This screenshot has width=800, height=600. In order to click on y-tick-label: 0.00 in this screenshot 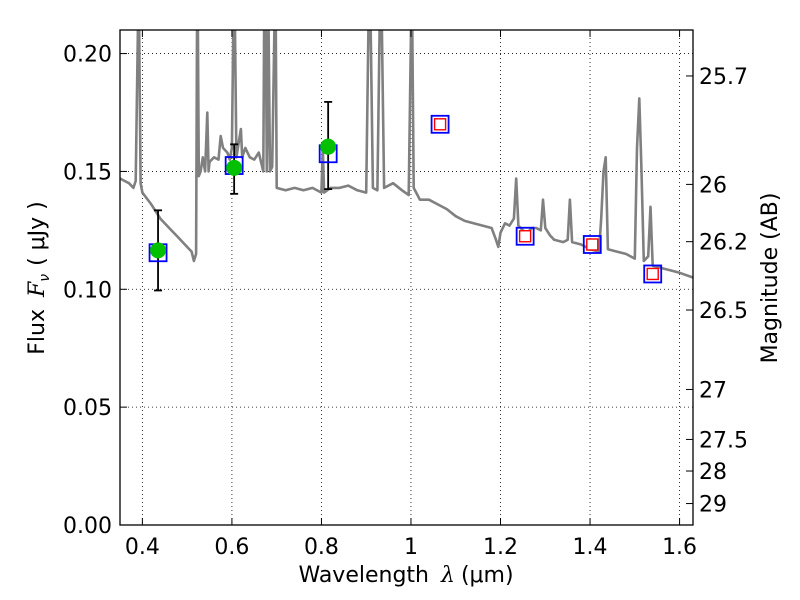, I will do `click(87, 526)`.